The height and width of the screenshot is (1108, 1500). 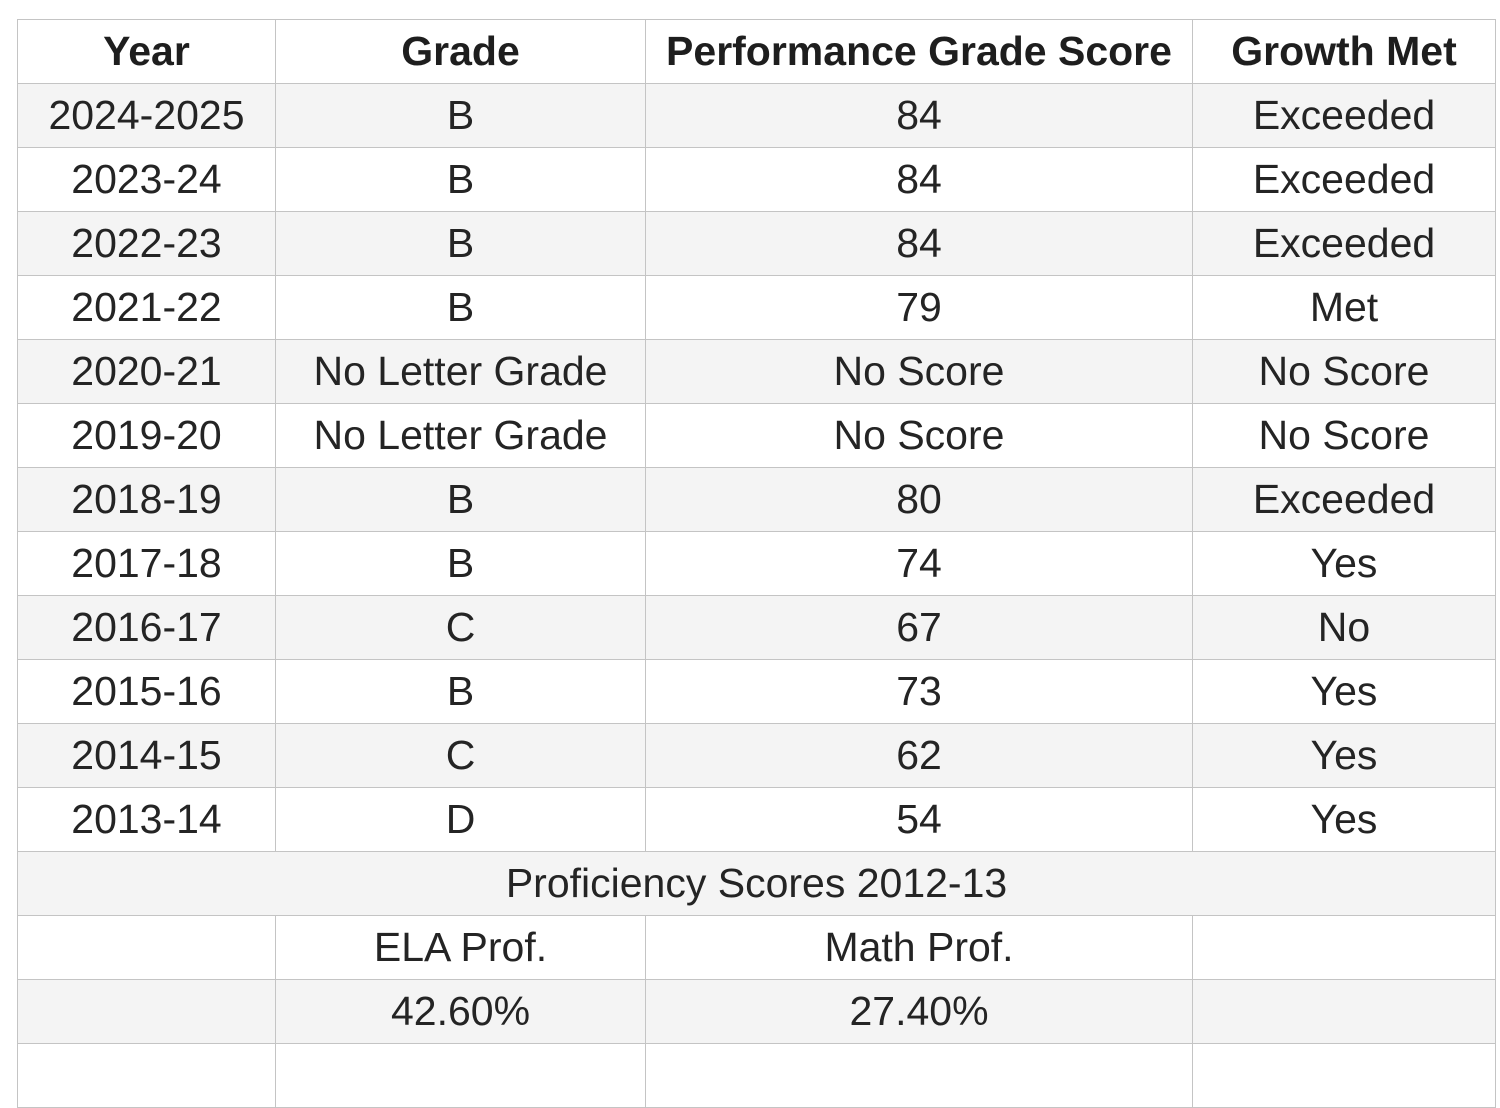 I want to click on table-row: 2021-22 B 79 Met, so click(x=756, y=307).